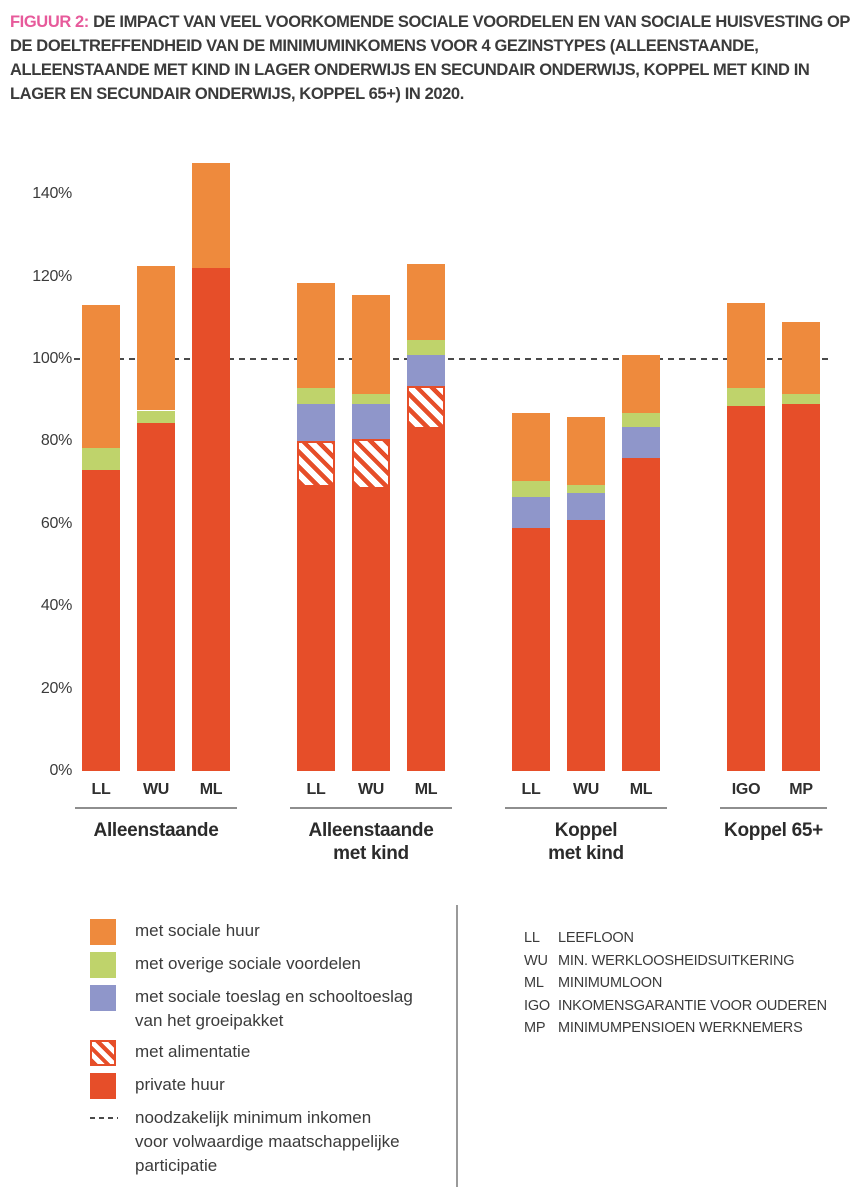 This screenshot has width=863, height=1200. I want to click on legend-item-met-overige: met overige sociale voordelen, so click(263, 965).